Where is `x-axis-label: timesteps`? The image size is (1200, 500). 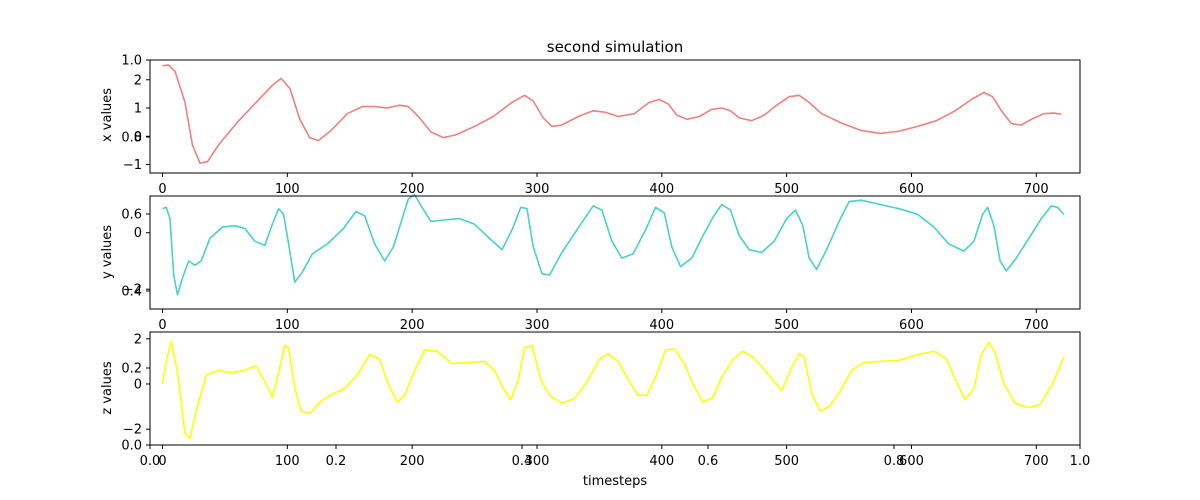 x-axis-label: timesteps is located at coordinates (615, 481).